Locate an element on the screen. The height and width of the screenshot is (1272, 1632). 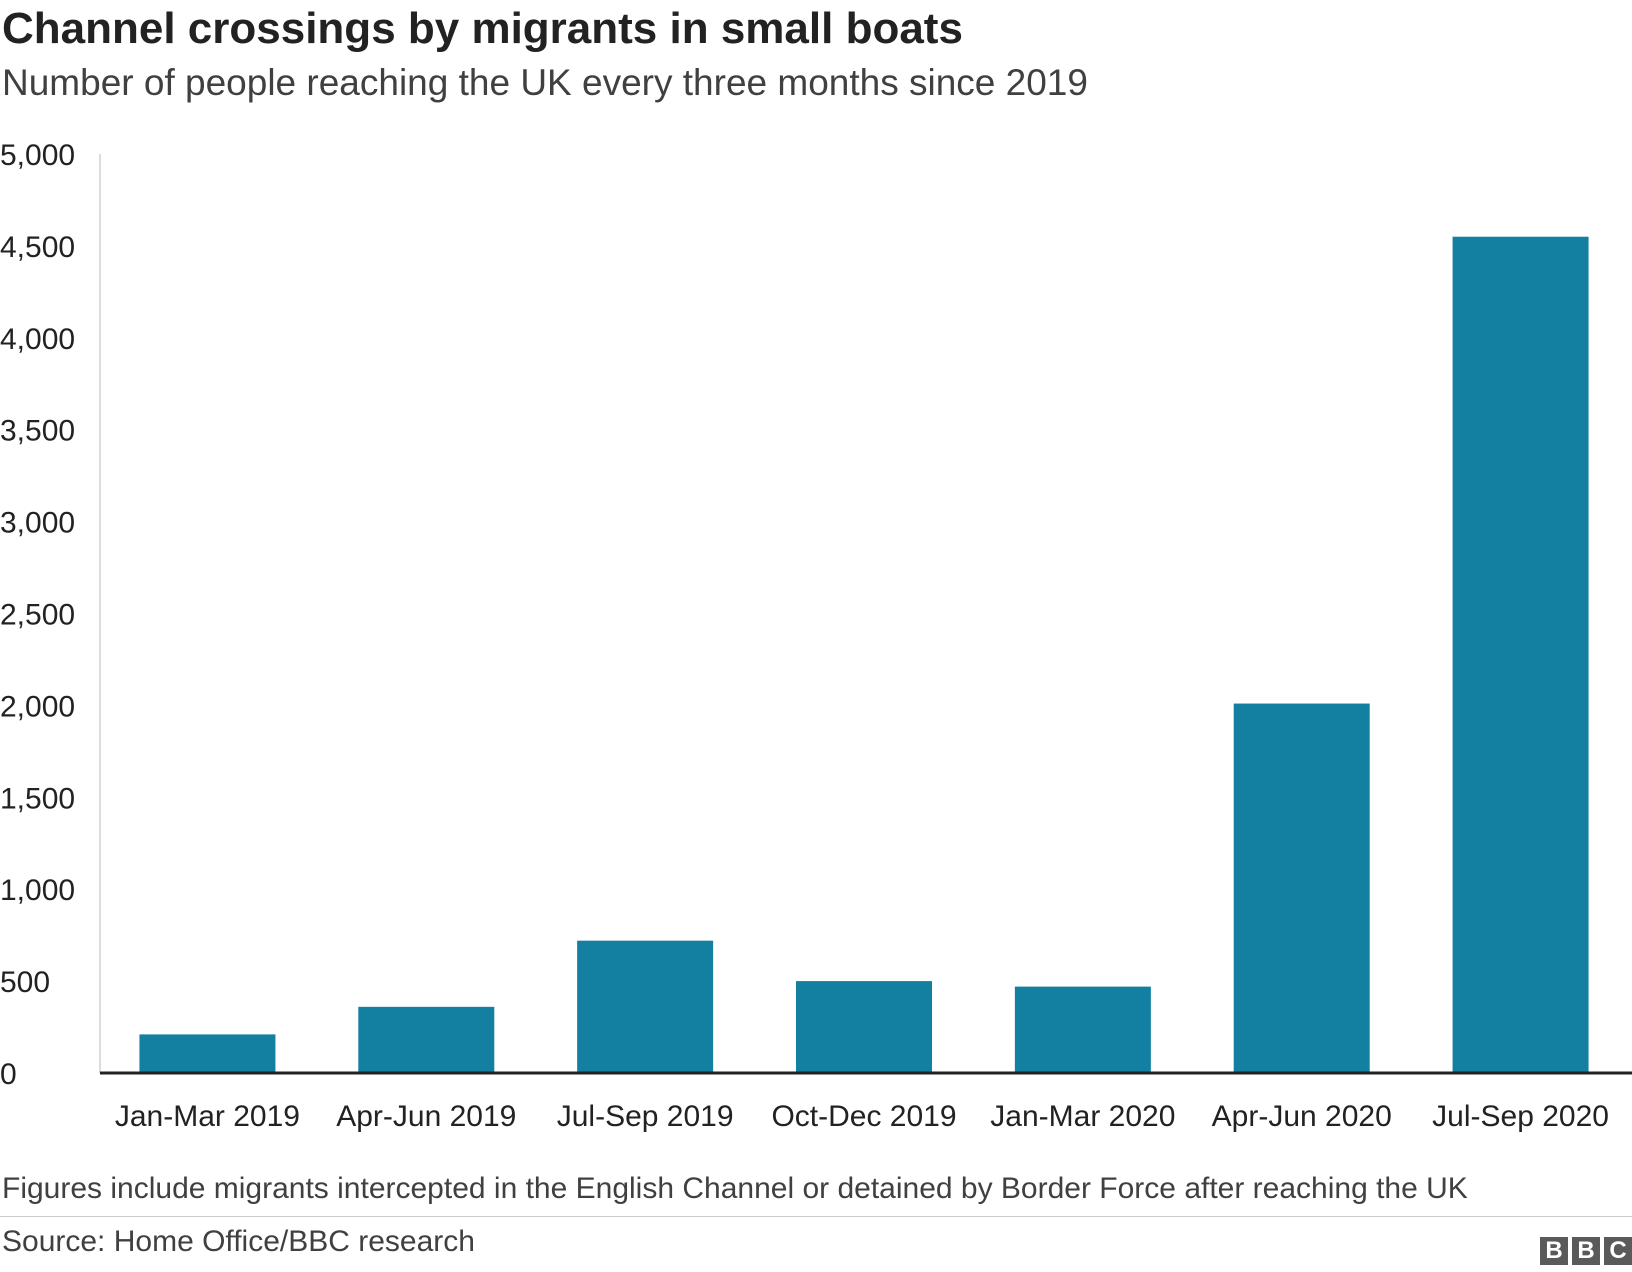
x-tick-label: Apr-Jun 2020 is located at coordinates (1302, 1116).